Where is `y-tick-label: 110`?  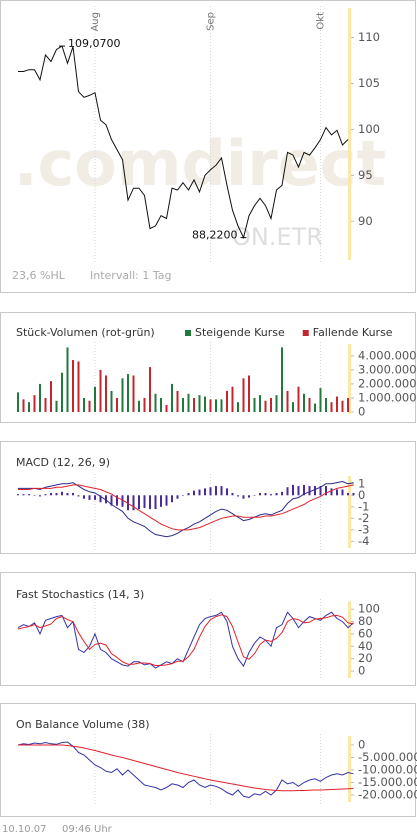
y-tick-label: 110 is located at coordinates (369, 37).